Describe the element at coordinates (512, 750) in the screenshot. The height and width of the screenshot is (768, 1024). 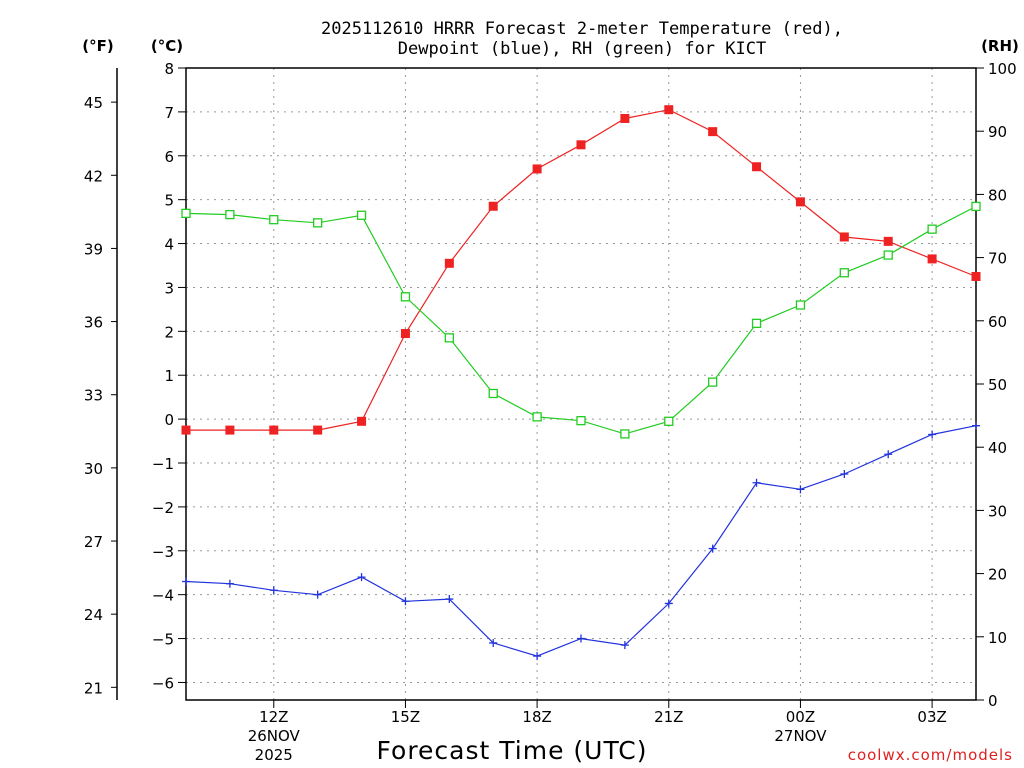
I see `x-axis-label: Forecast Time (UTC)` at that location.